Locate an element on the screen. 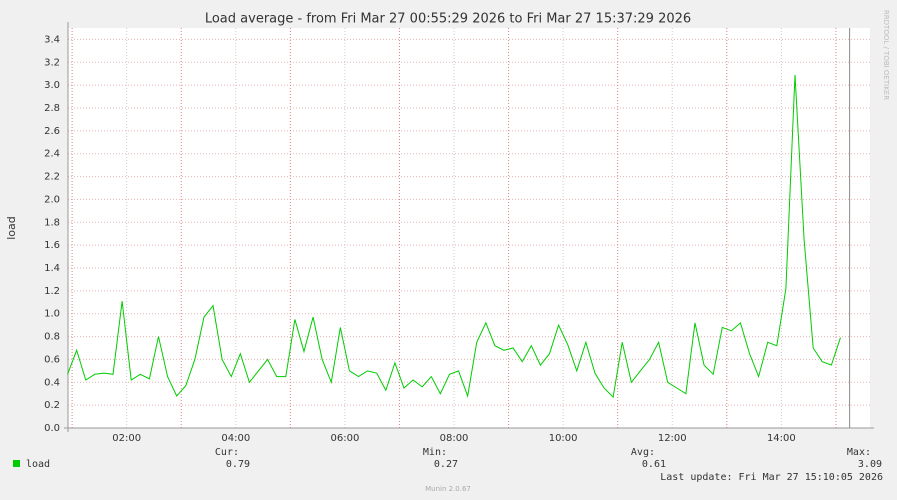 This screenshot has height=500, width=897. x-tick-label: 14:00 is located at coordinates (781, 438).